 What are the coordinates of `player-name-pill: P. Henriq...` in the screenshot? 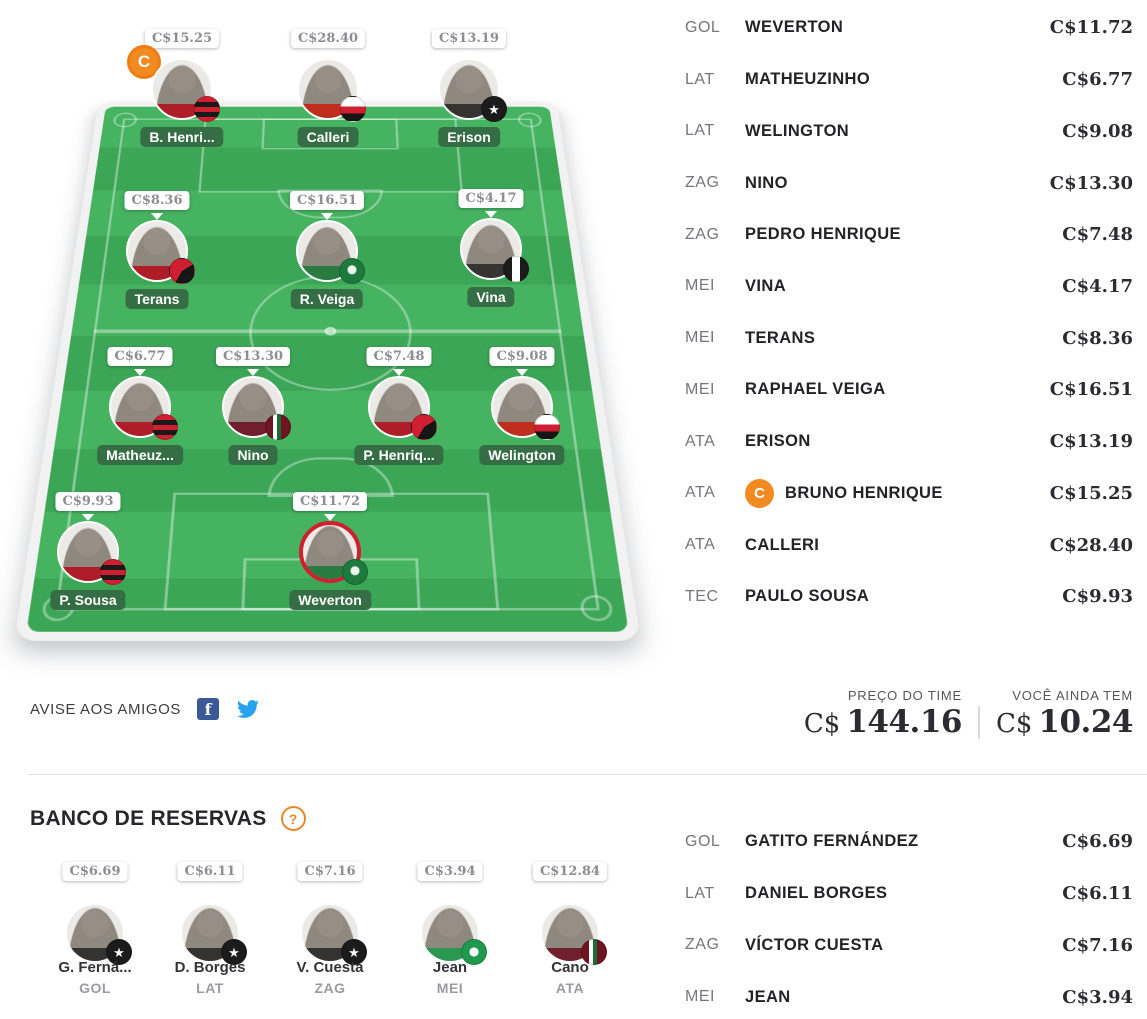 It's located at (399, 455).